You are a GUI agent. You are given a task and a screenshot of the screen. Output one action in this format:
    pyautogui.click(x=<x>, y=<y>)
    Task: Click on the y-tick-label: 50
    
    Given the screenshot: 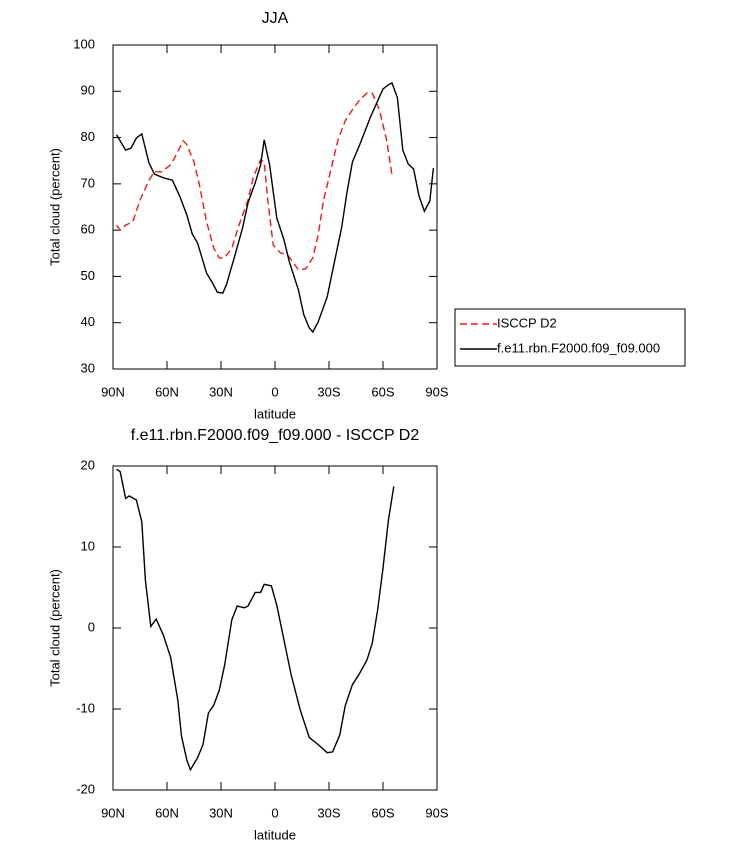 What is the action you would take?
    pyautogui.click(x=88, y=275)
    